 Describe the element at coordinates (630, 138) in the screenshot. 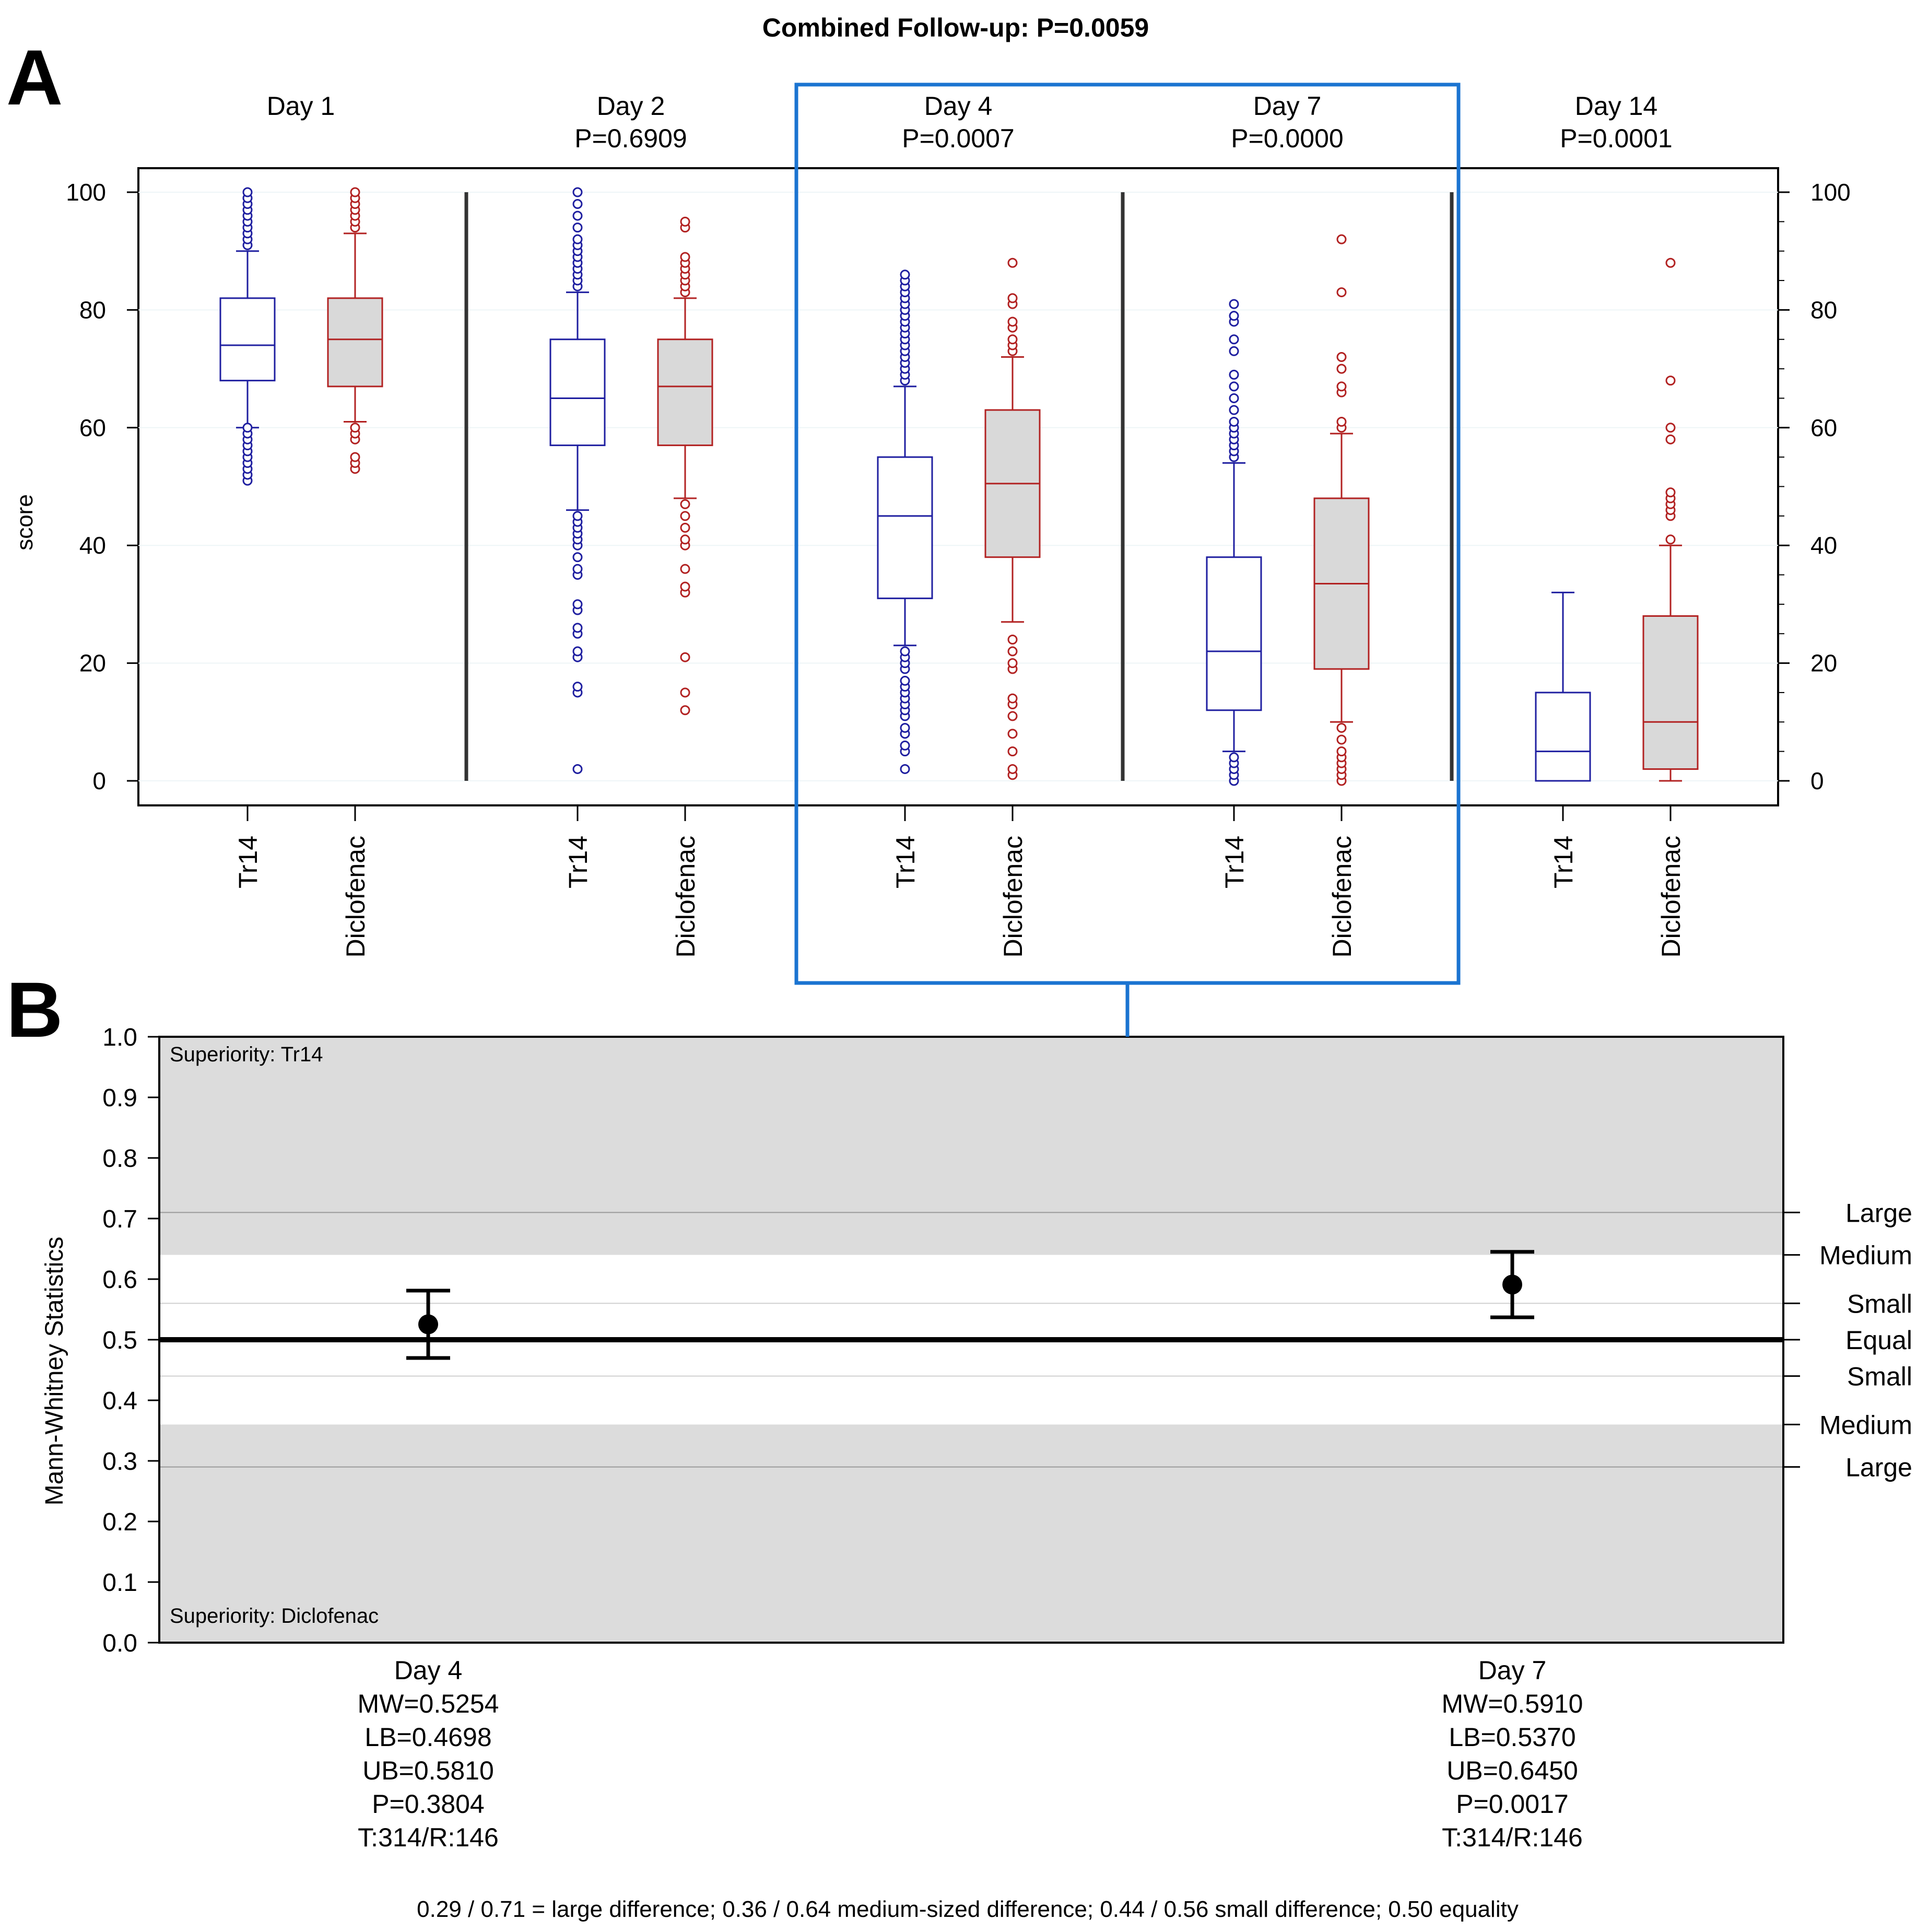

I see `panel-a-p-value-day-2: P=0.6909` at that location.